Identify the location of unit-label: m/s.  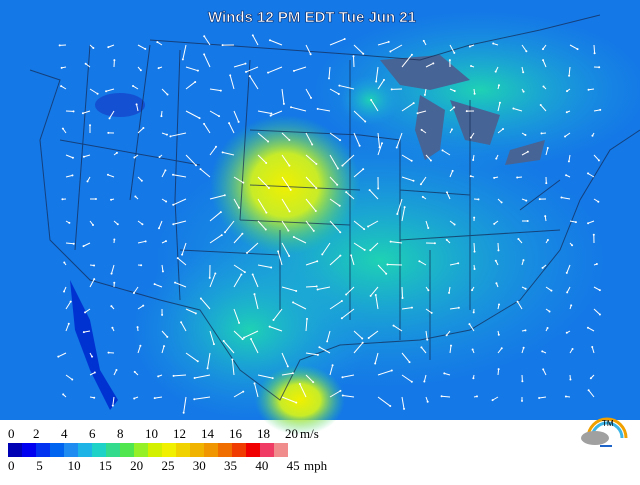
(309, 433).